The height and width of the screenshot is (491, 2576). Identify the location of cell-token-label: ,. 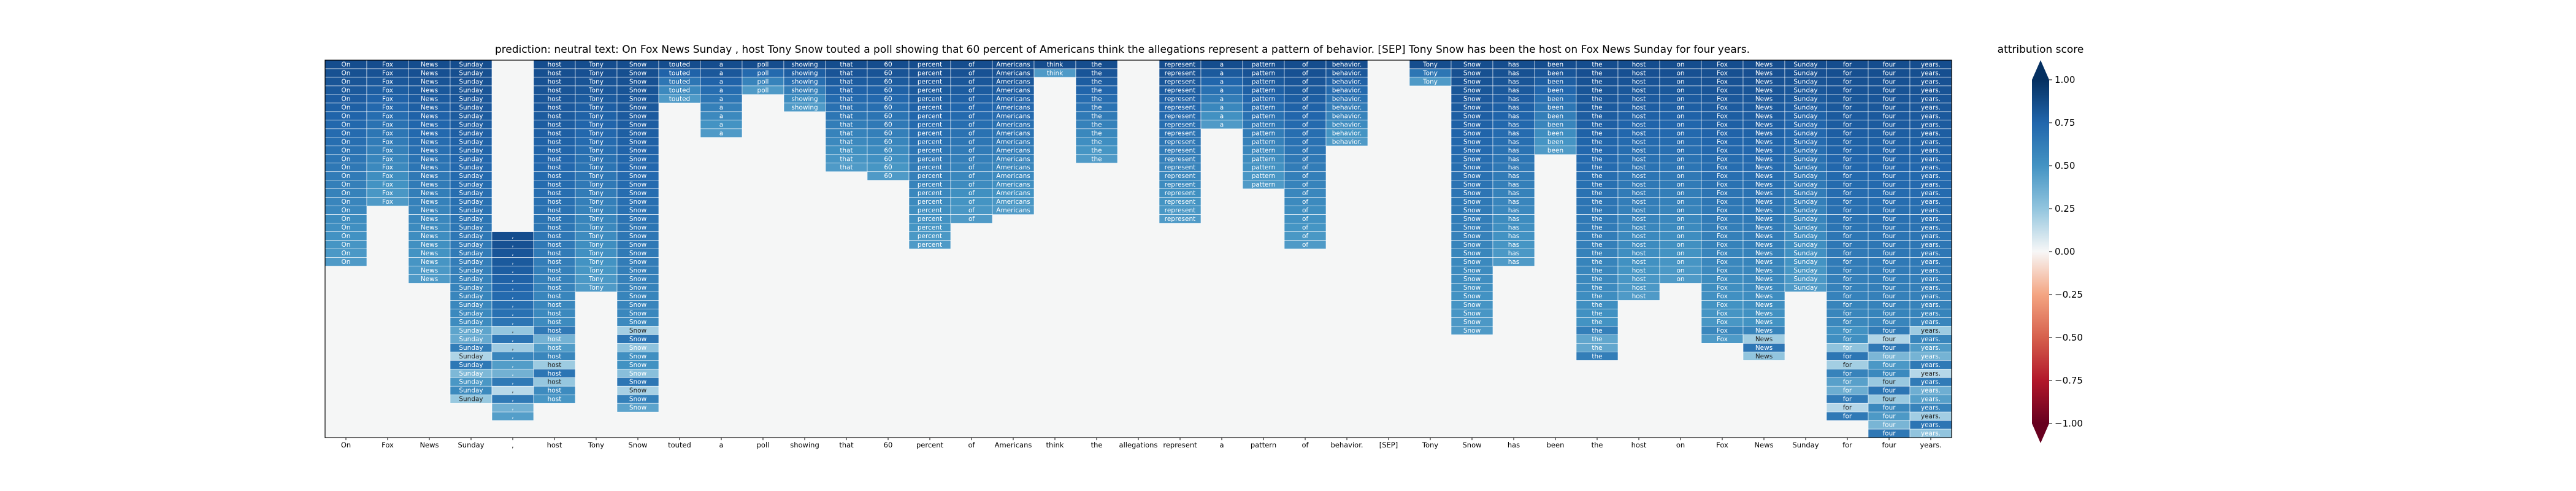
(512, 280).